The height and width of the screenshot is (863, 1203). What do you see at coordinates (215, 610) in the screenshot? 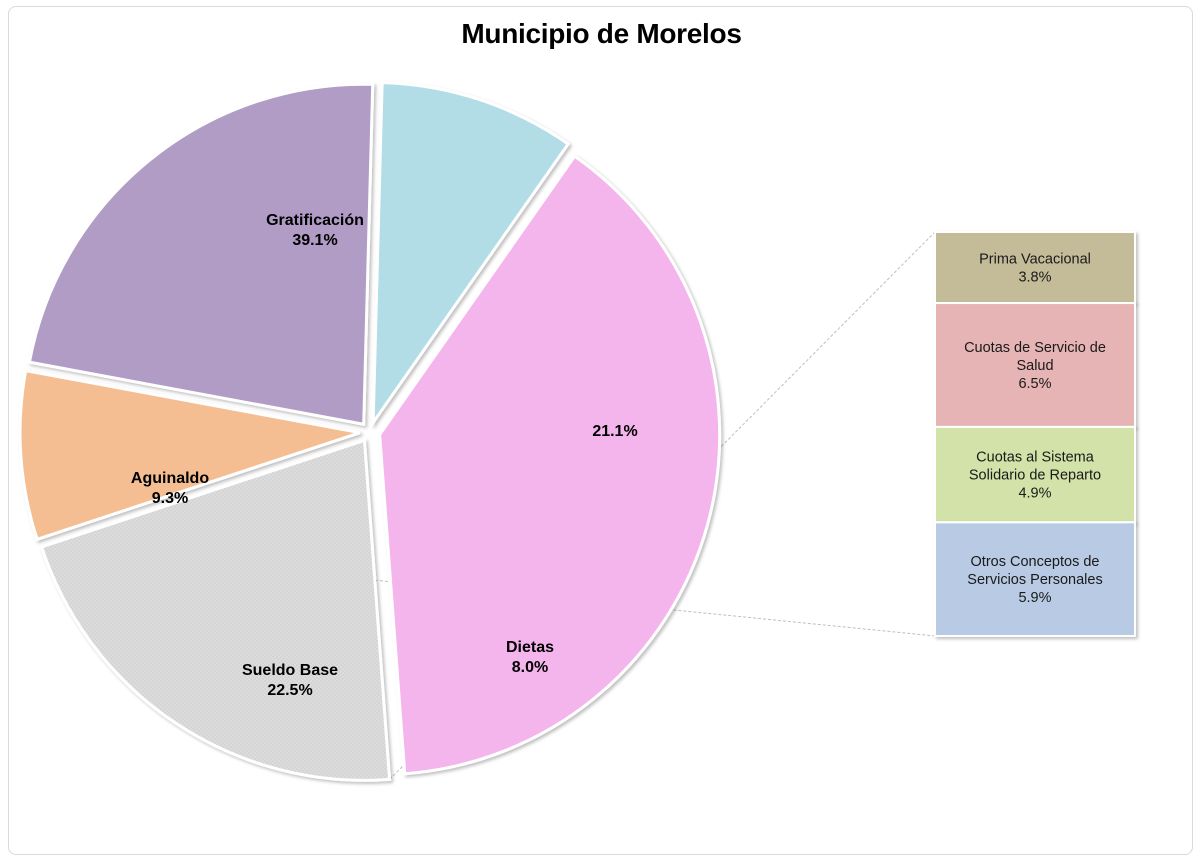
I see `pie-slice-other` at bounding box center [215, 610].